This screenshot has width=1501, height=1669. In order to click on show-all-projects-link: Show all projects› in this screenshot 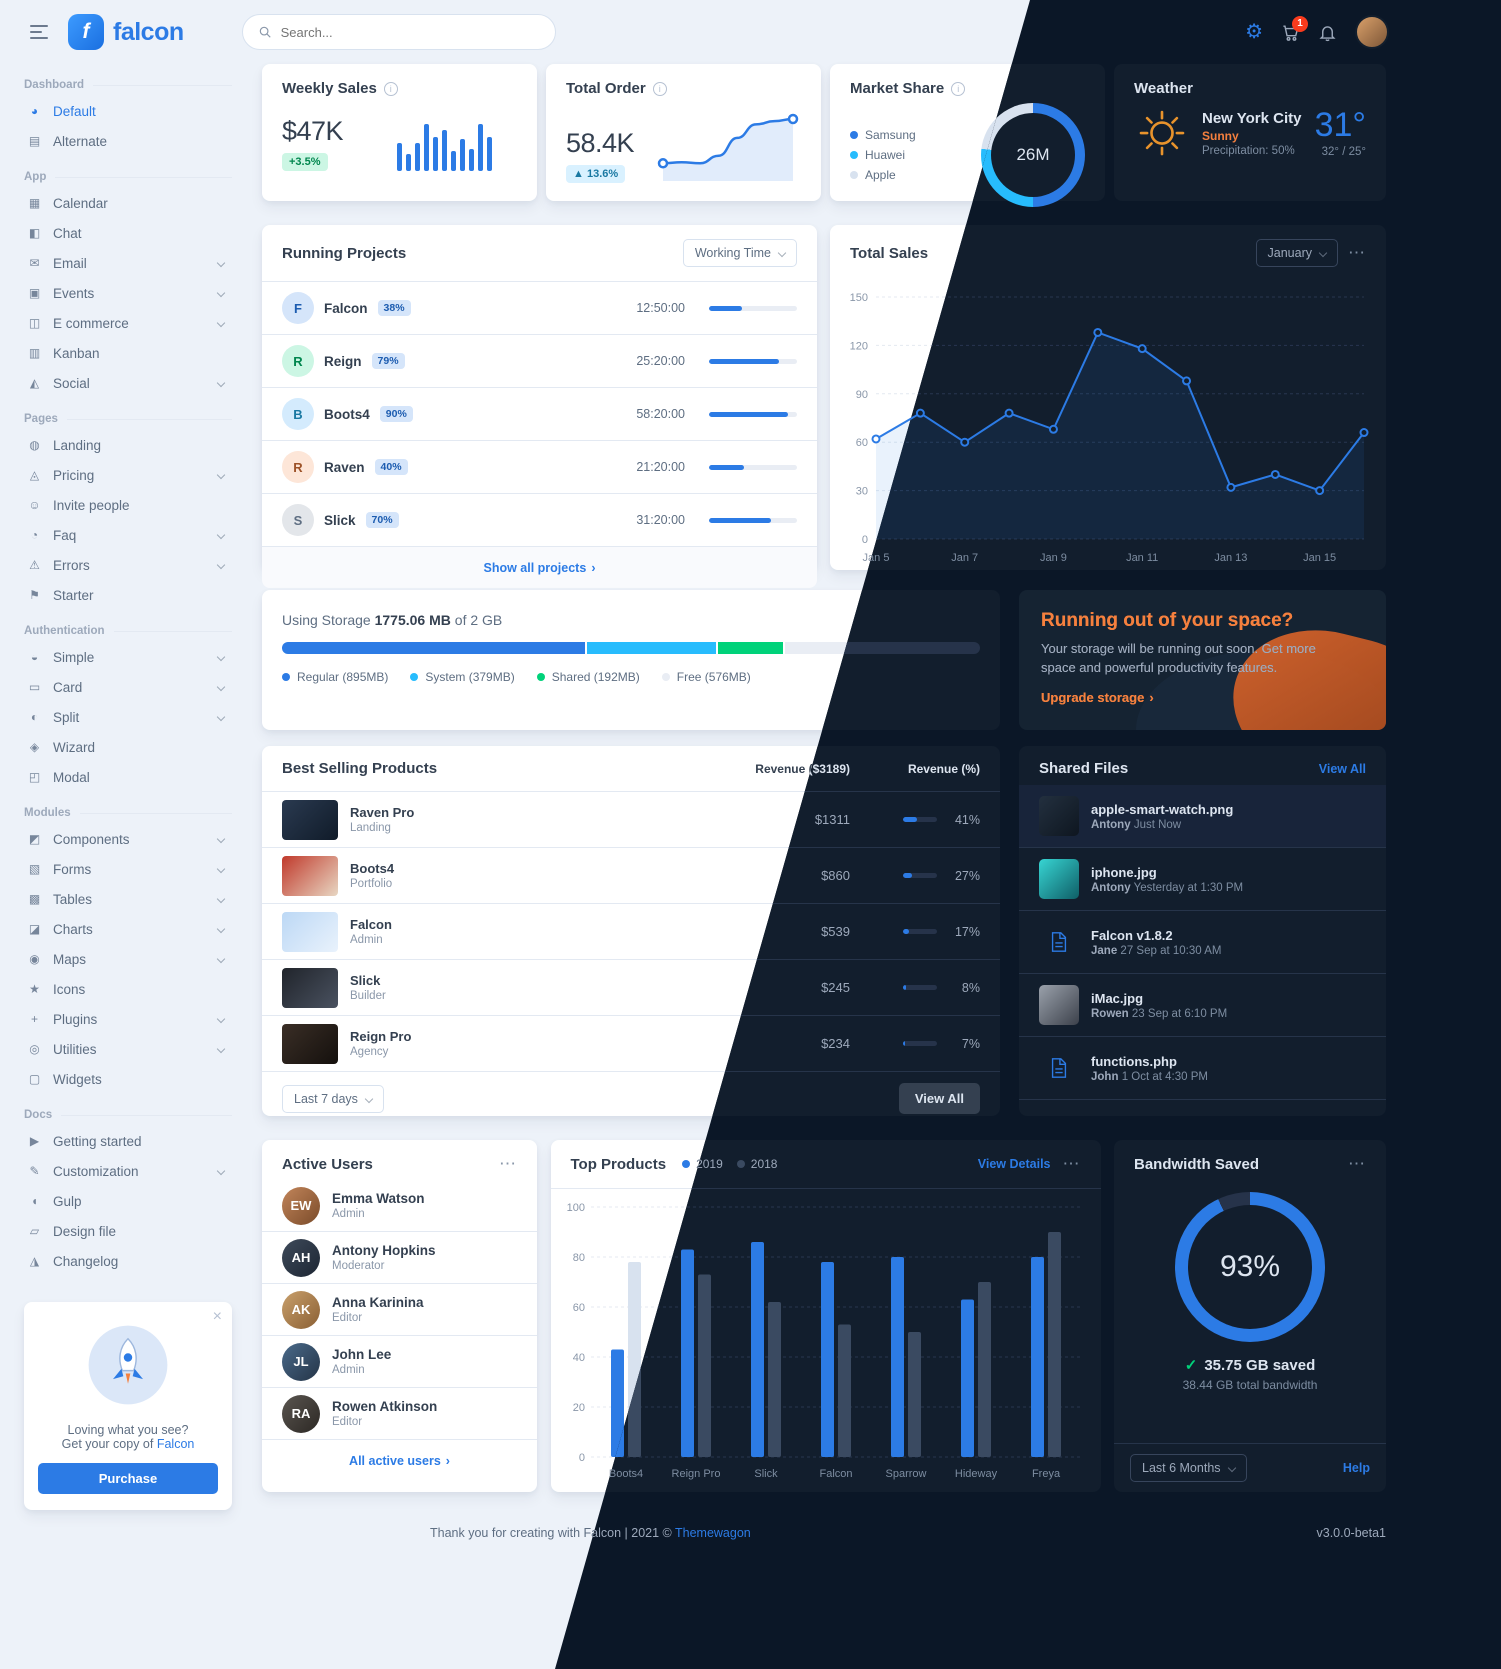, I will do `click(539, 567)`.